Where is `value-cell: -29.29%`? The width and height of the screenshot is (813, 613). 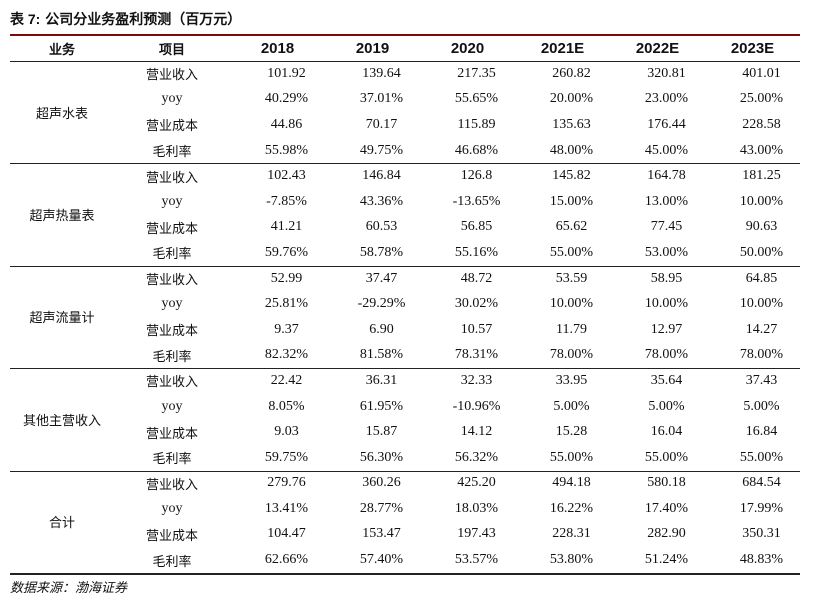
value-cell: -29.29% is located at coordinates (381, 304).